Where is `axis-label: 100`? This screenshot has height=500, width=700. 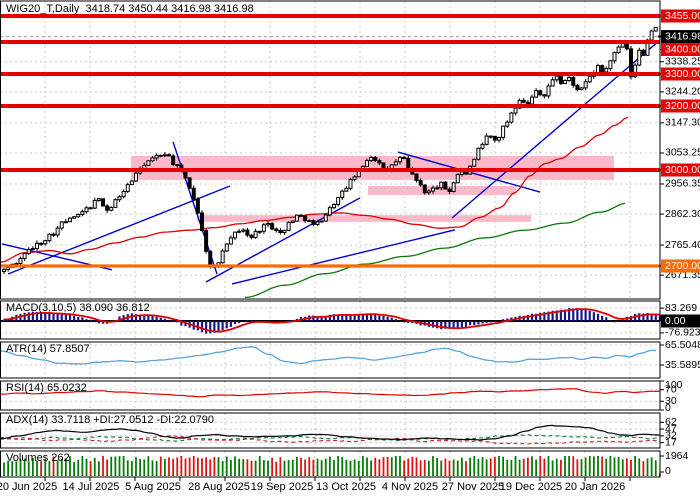 axis-label: 100 is located at coordinates (674, 385).